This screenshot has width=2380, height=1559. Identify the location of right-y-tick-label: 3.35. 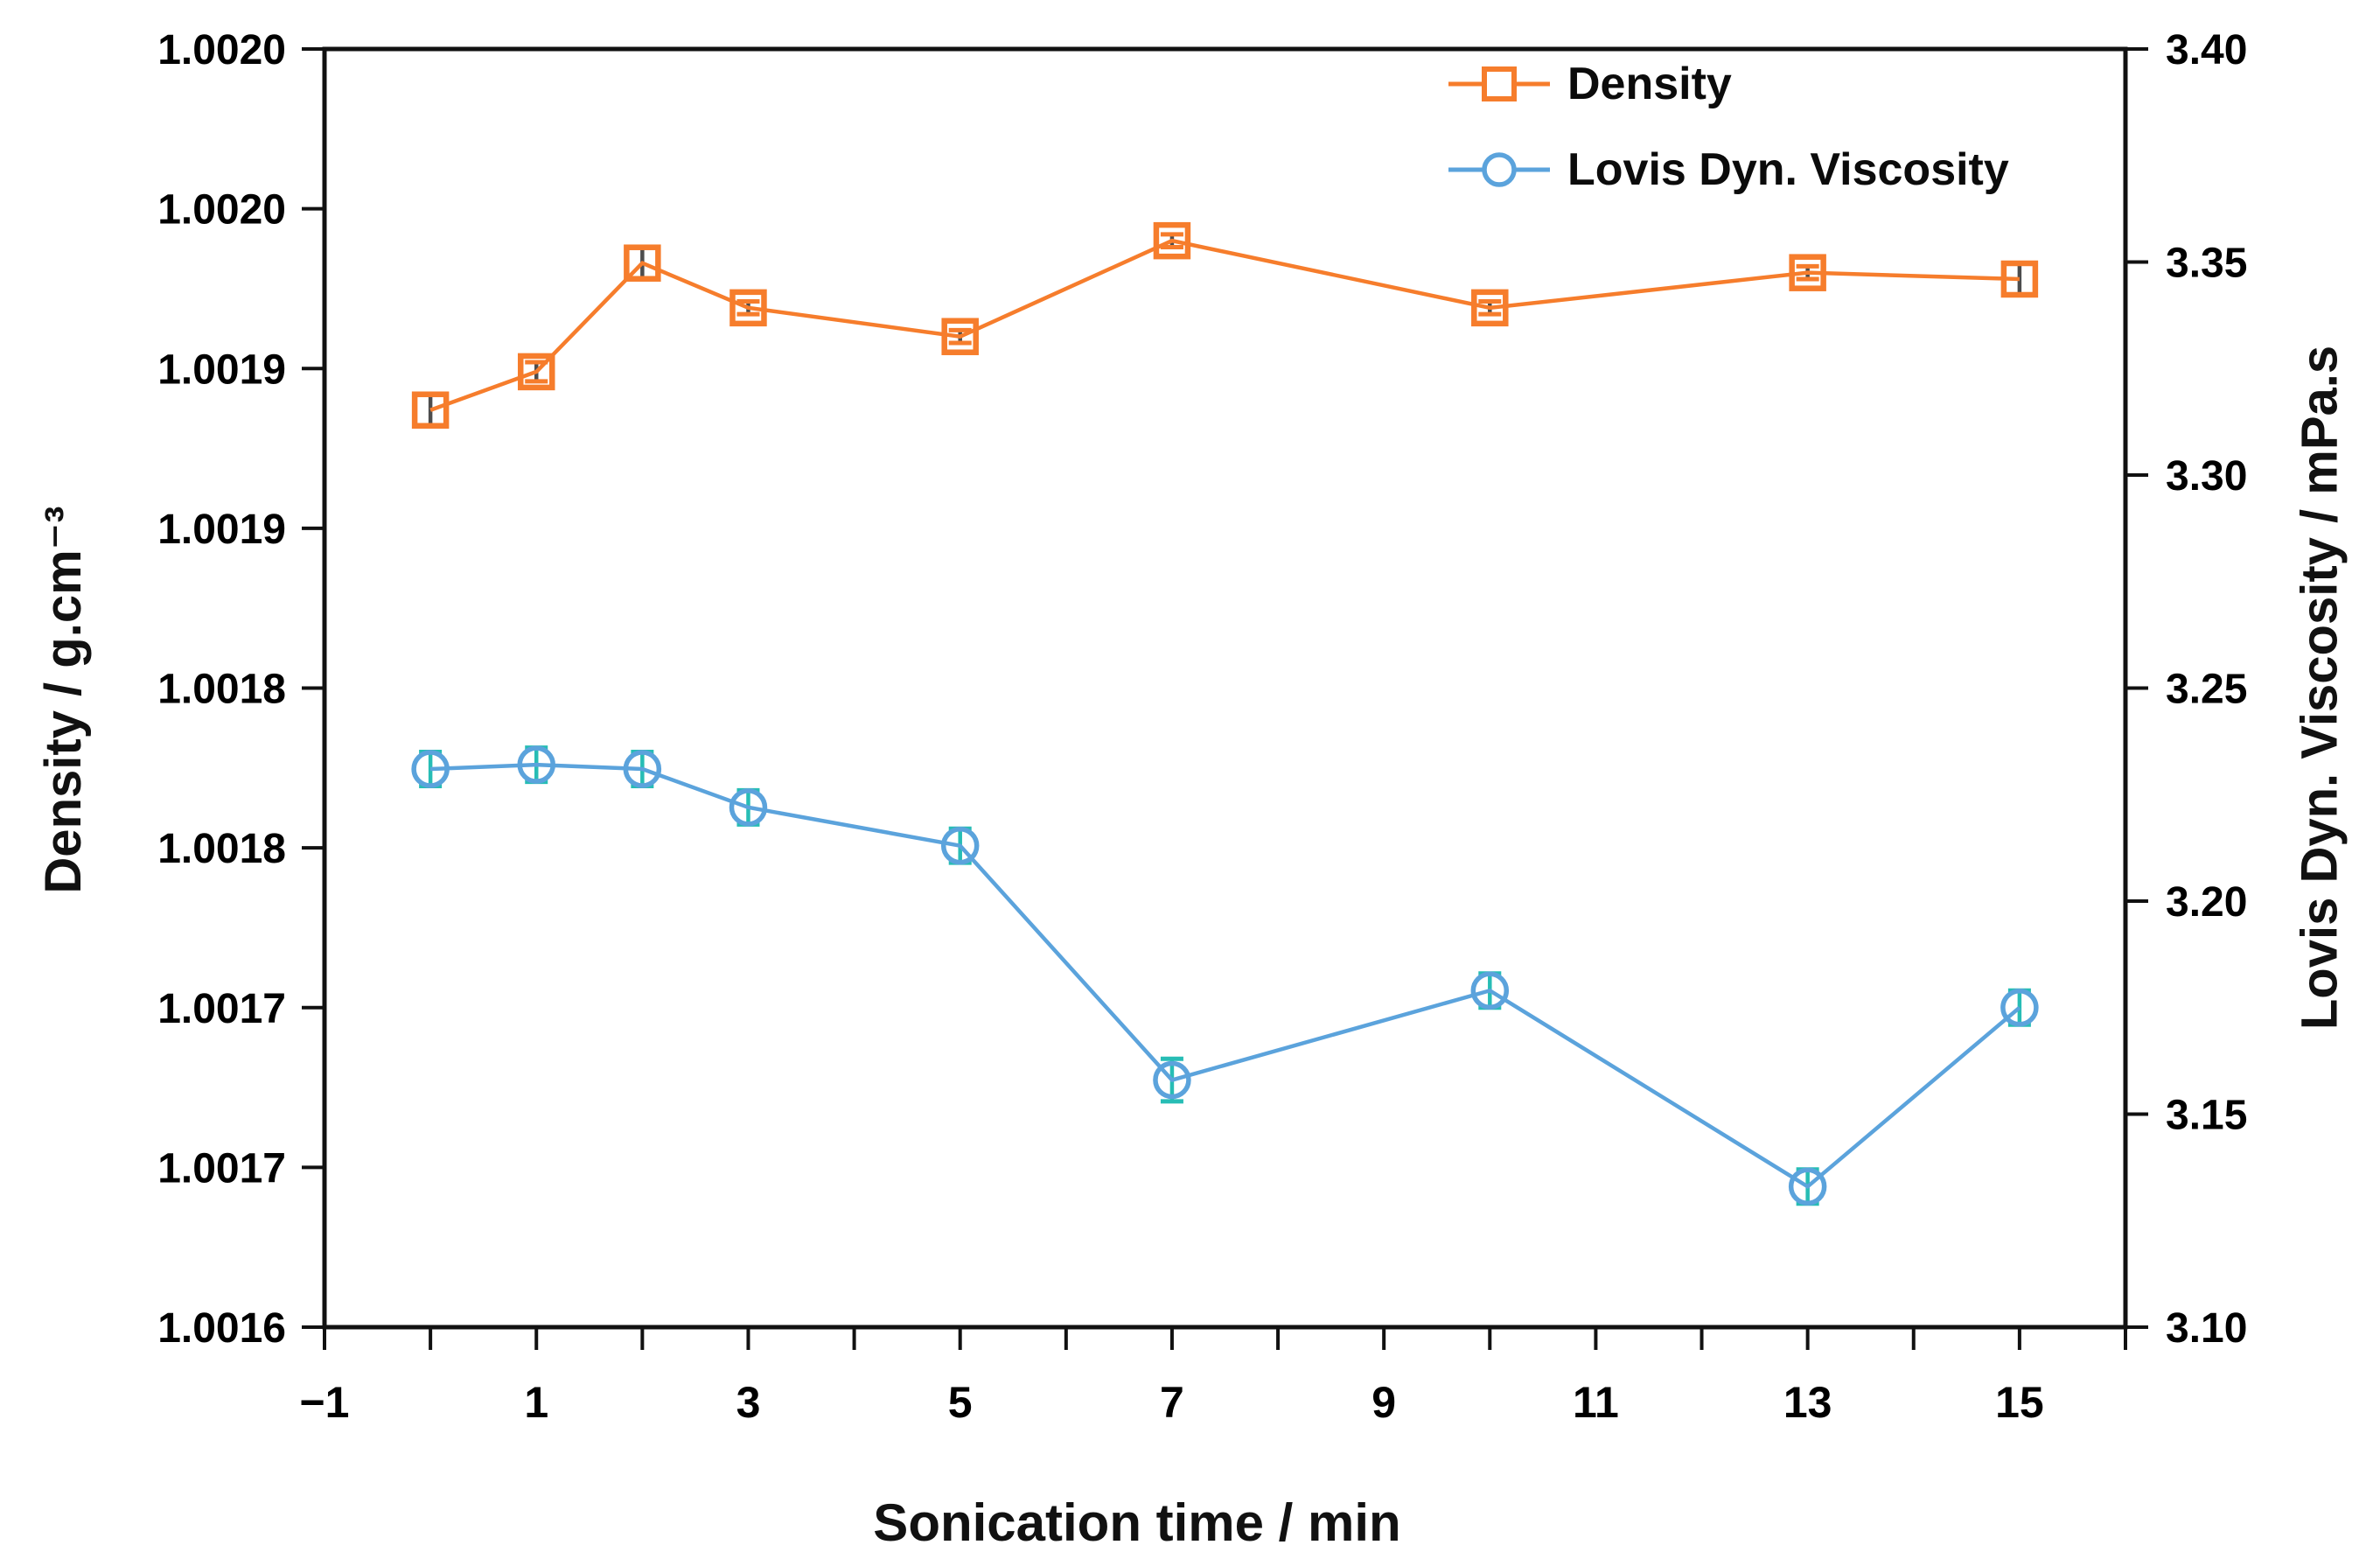
(2206, 264).